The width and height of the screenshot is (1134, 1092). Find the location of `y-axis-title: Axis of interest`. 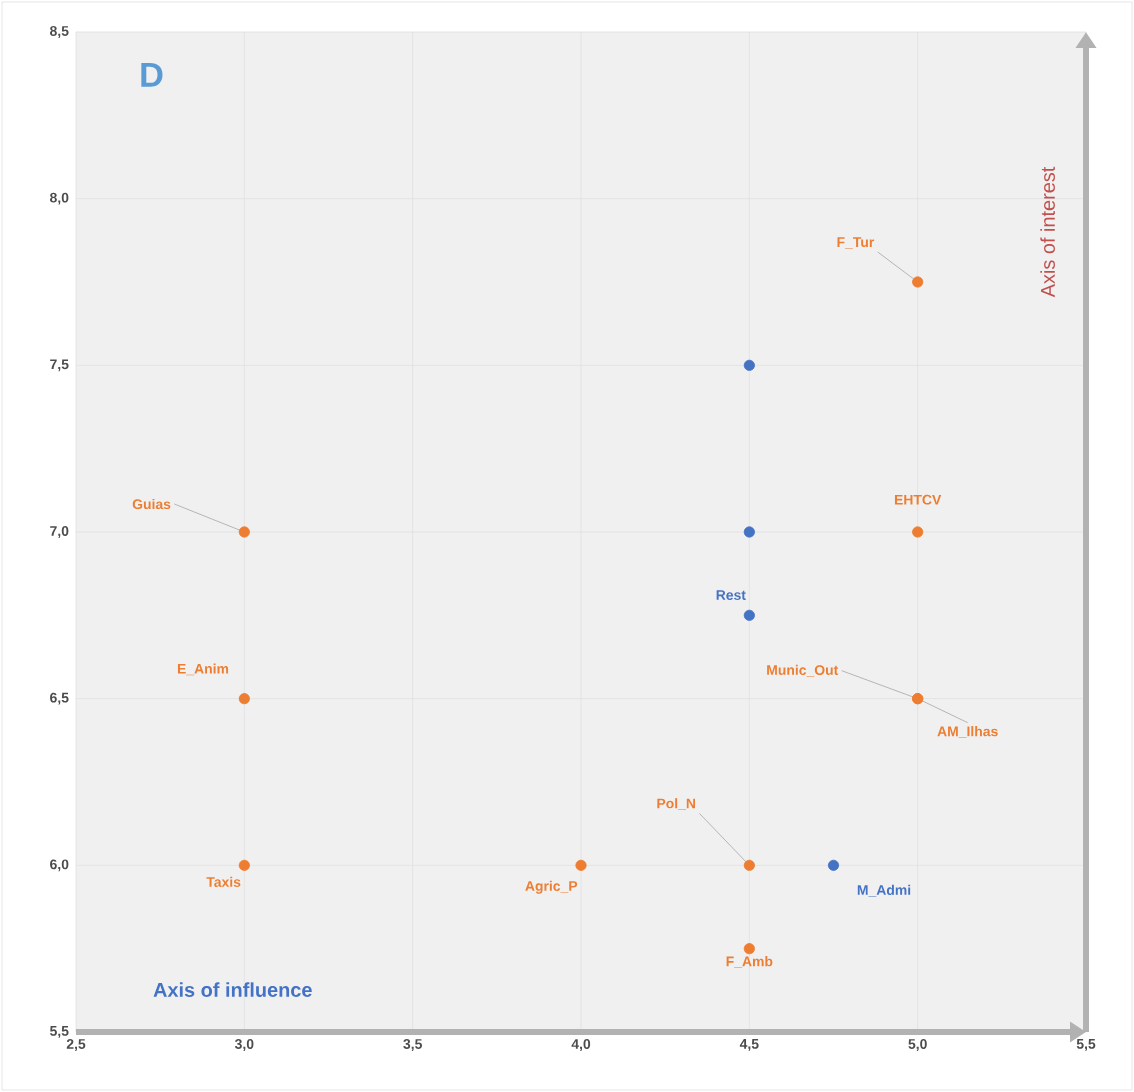

y-axis-title: Axis of interest is located at coordinates (1047, 232).